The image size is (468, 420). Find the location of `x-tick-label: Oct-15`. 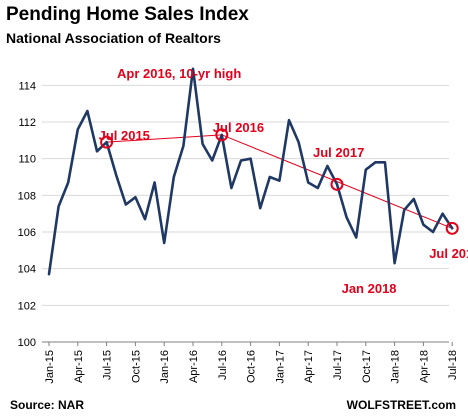

x-tick-label: Oct-15 is located at coordinates (136, 366).